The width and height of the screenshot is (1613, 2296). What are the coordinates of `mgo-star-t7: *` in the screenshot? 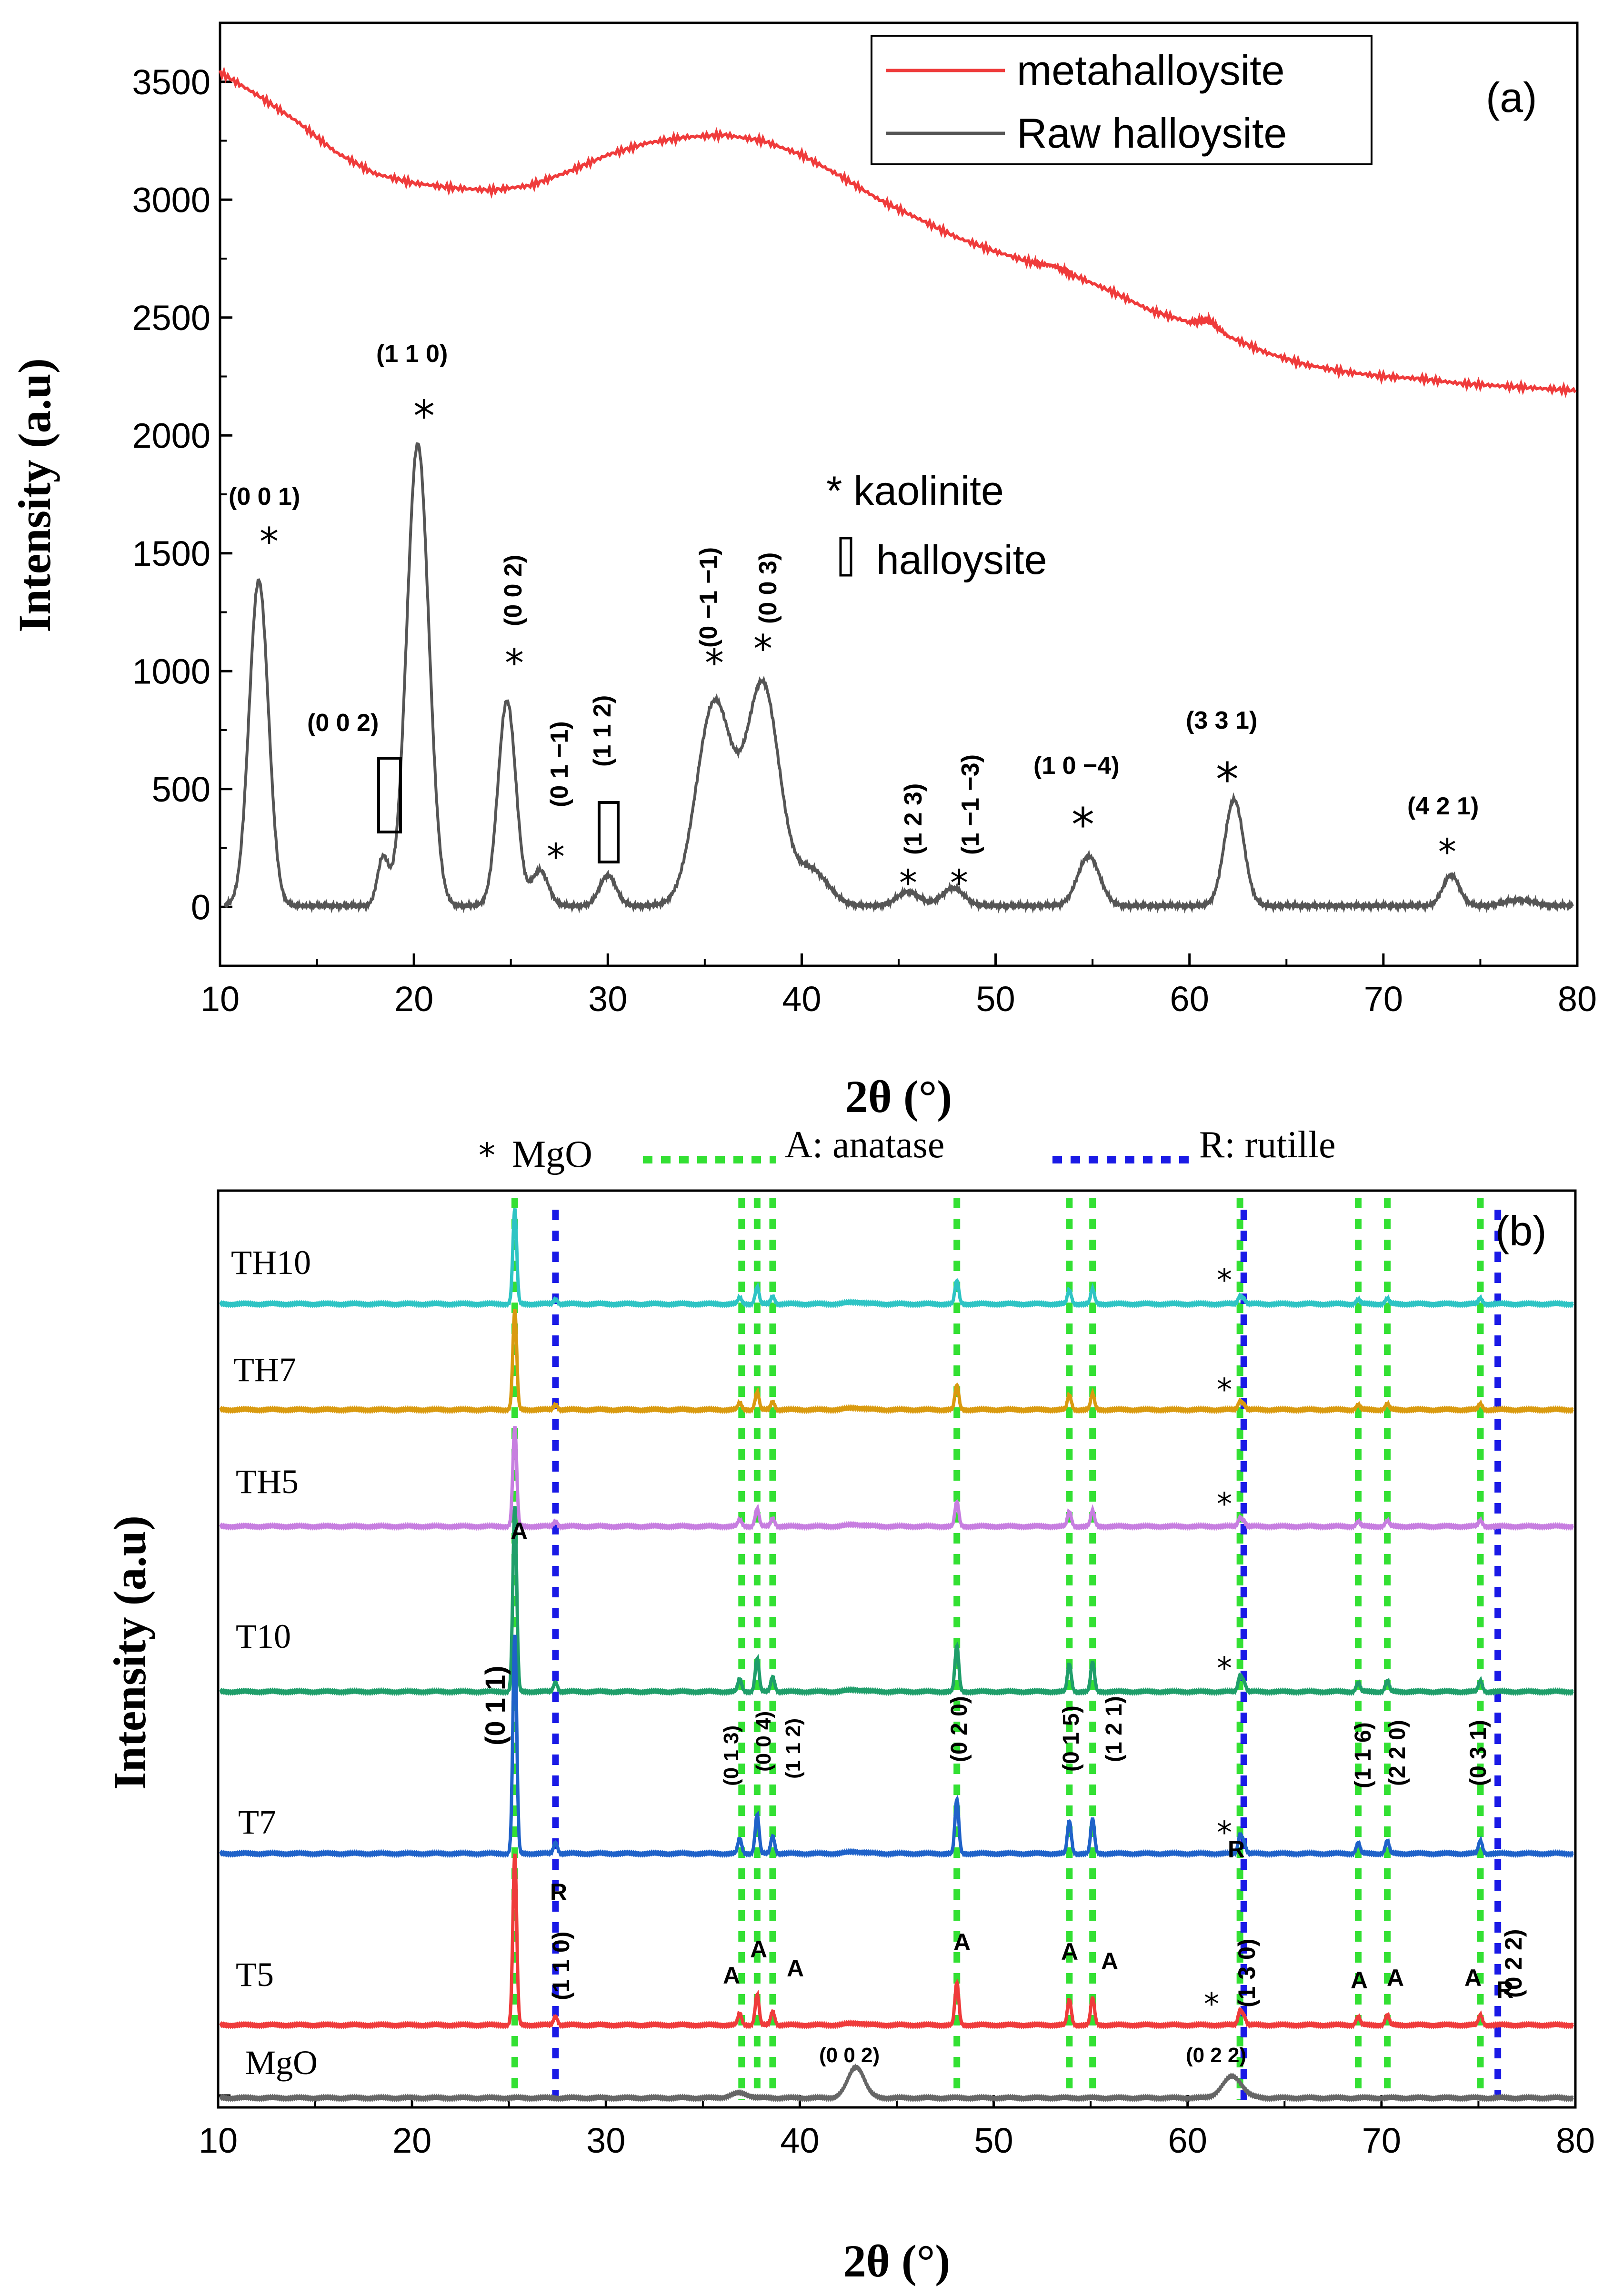 It's located at (1225, 1833).